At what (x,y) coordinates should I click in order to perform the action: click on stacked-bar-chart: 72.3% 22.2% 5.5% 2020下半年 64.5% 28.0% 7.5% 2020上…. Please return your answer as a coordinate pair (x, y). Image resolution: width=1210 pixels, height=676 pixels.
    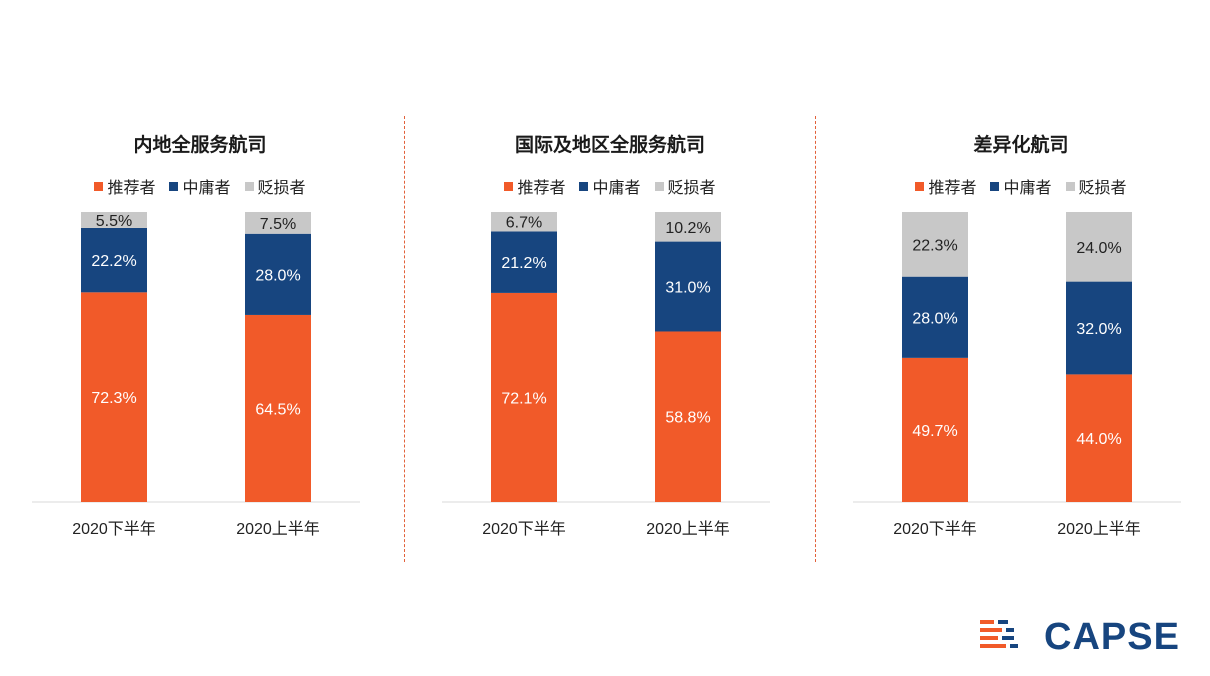
    Looking at the image, I should click on (196, 375).